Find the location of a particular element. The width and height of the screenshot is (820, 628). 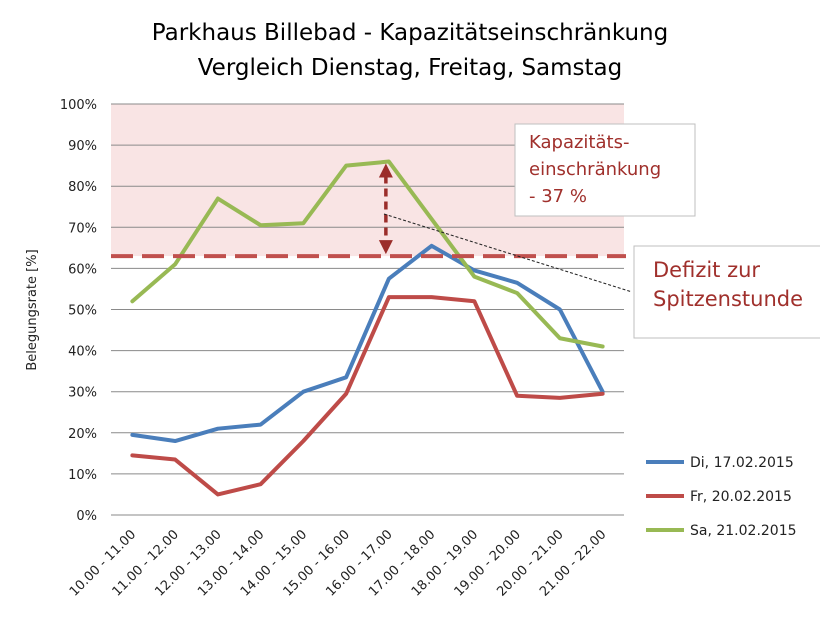

y-tick-label: 80% is located at coordinates (82, 187).